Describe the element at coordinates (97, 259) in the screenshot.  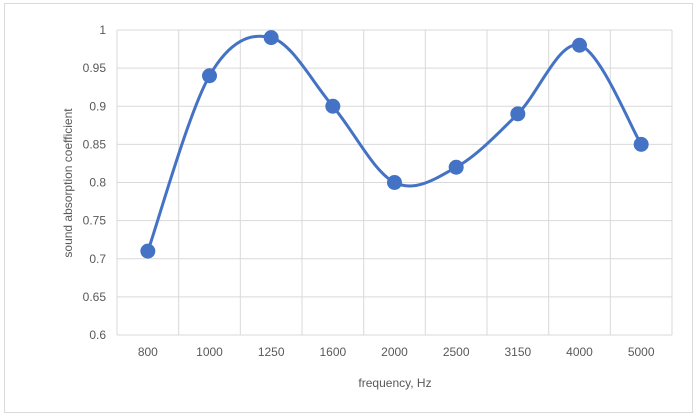
I see `y-tick-label: 0.7` at that location.